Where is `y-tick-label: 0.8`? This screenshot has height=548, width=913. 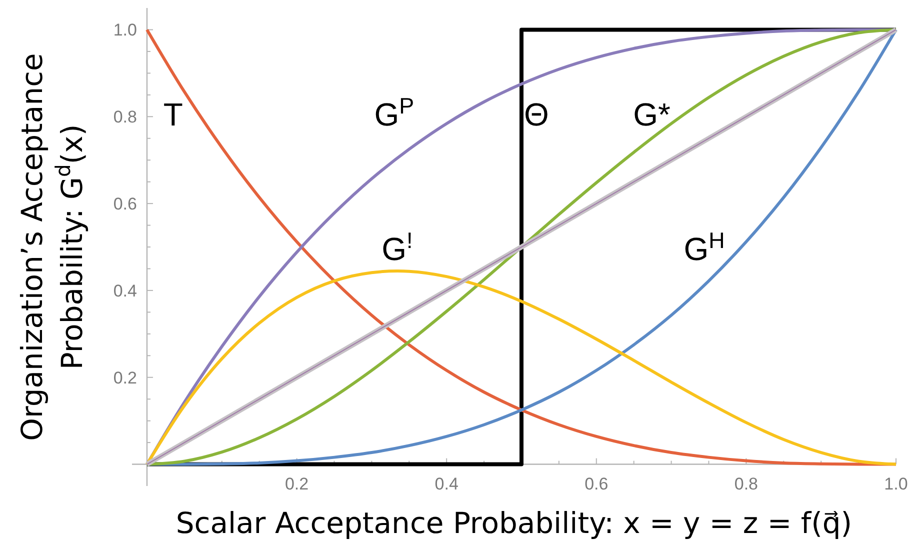 y-tick-label: 0.8 is located at coordinates (125, 117).